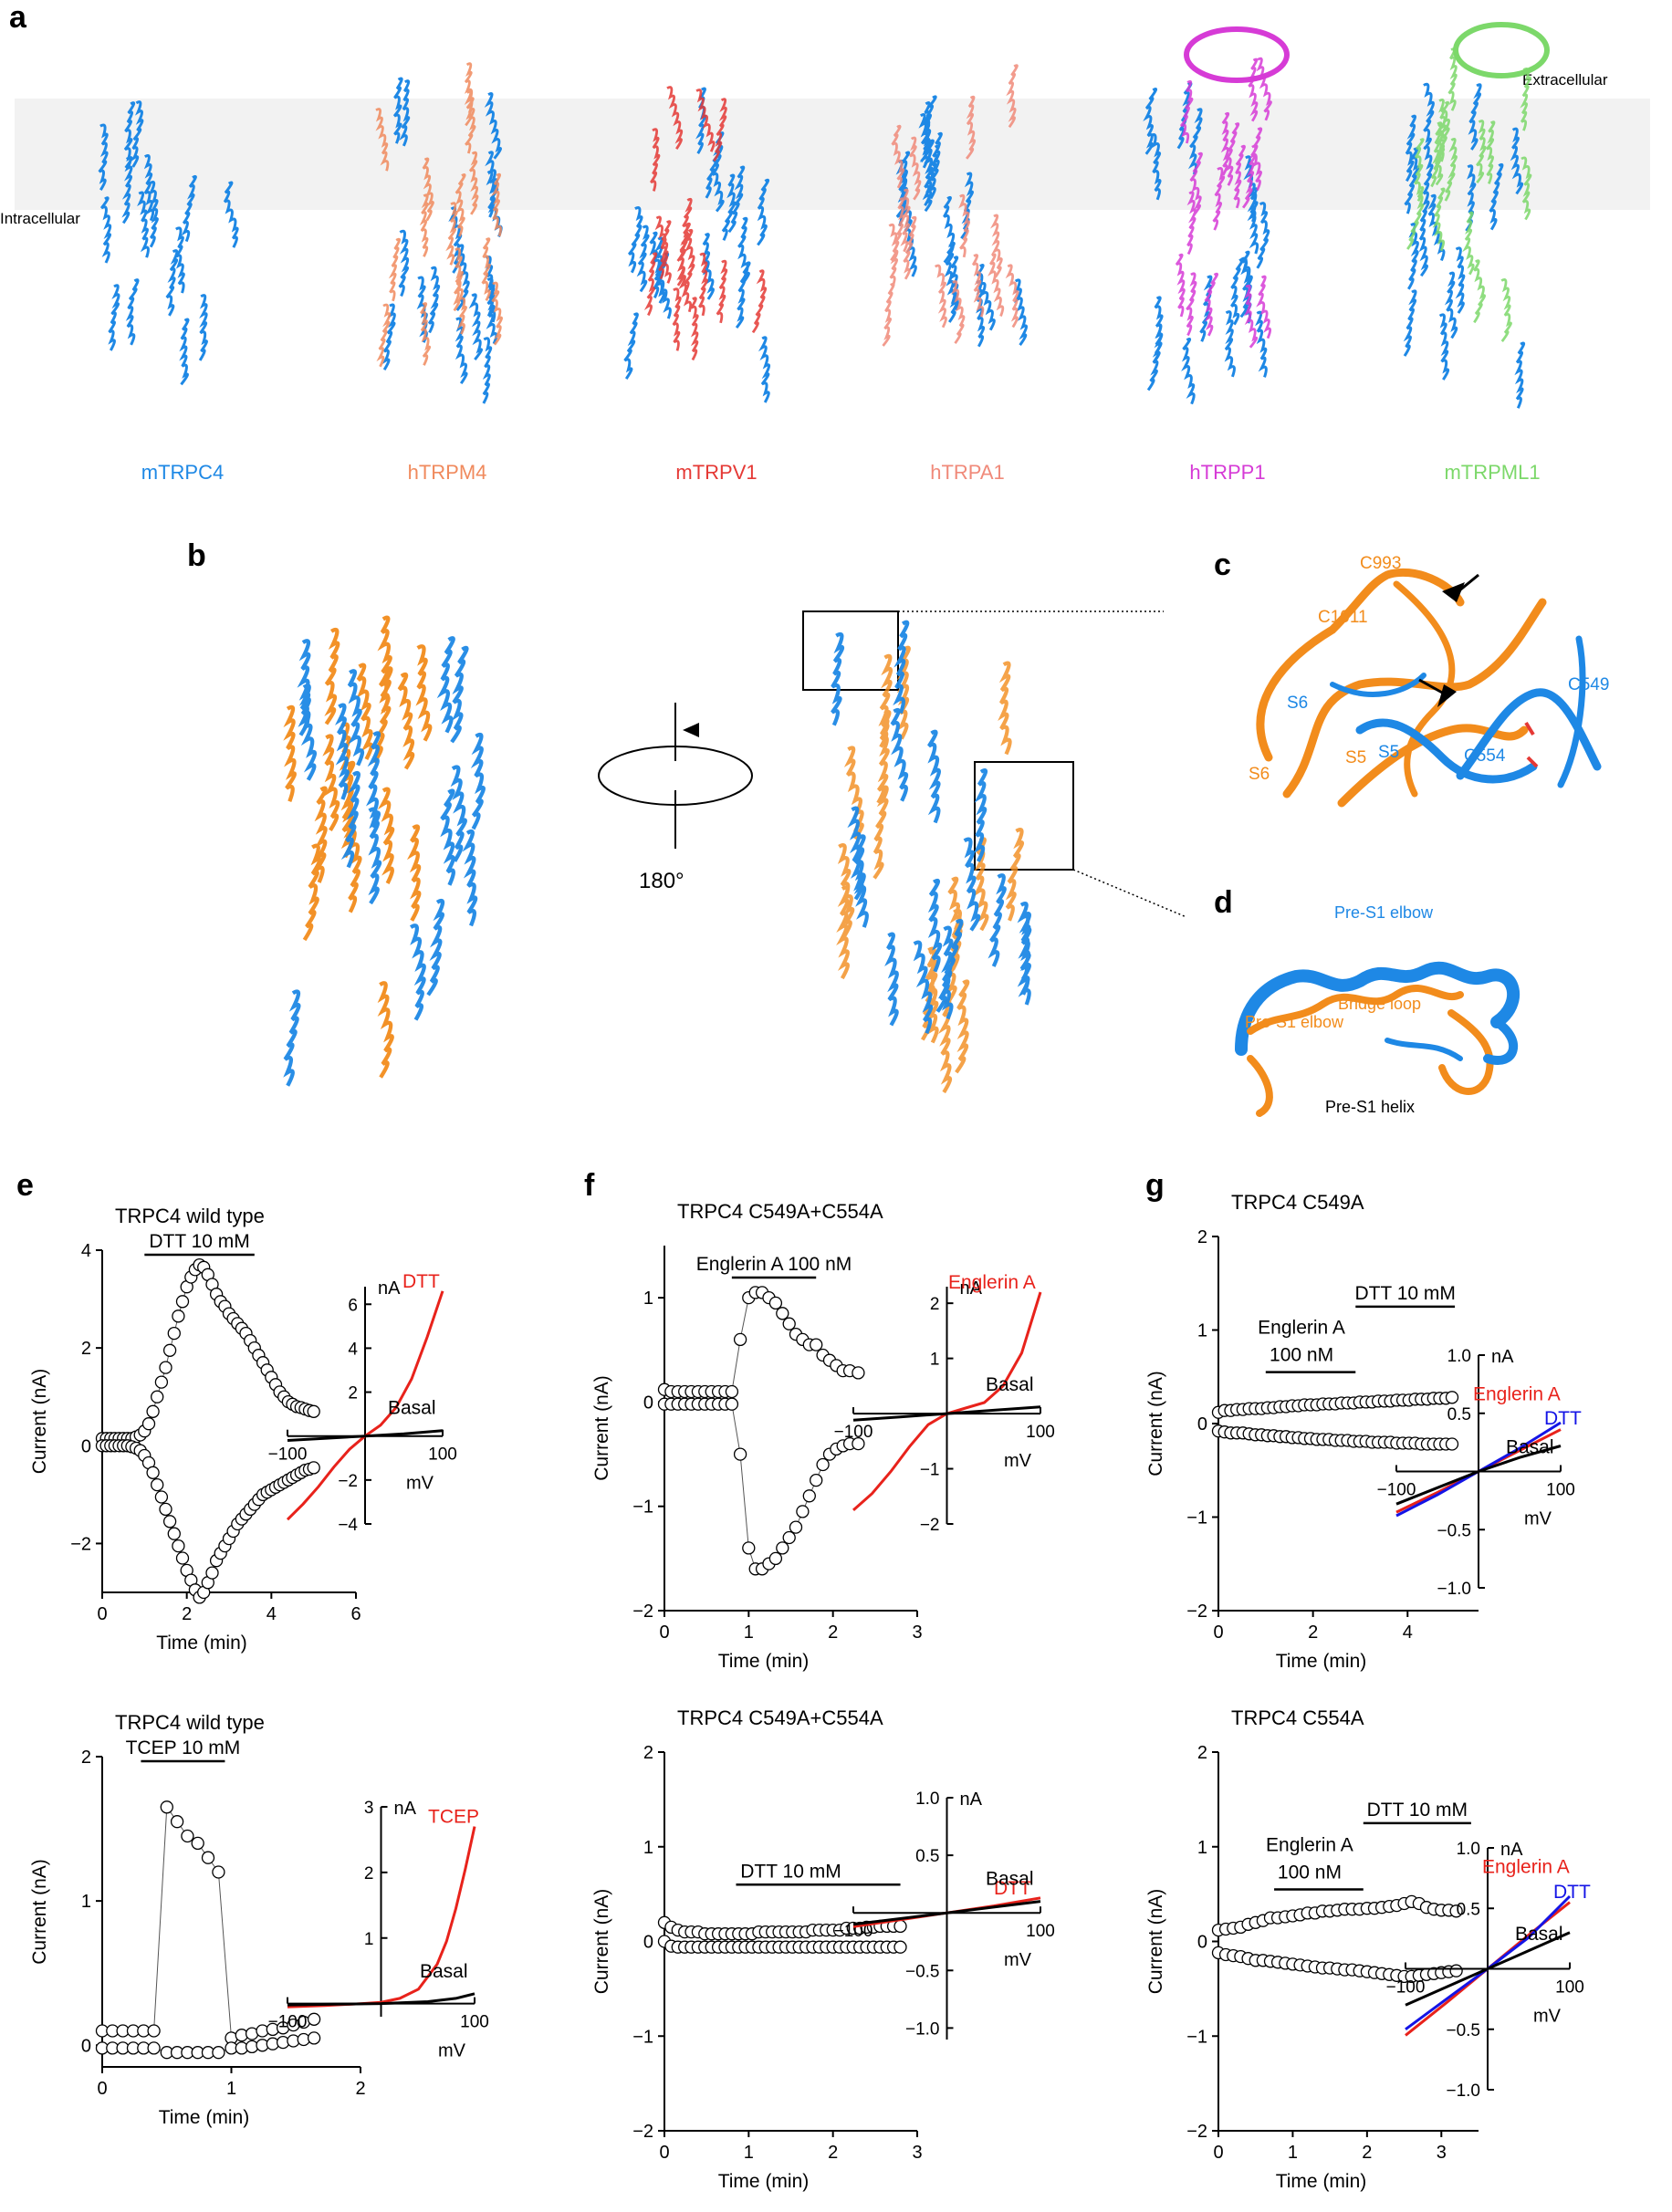  I want to click on box-d, so click(1024, 816).